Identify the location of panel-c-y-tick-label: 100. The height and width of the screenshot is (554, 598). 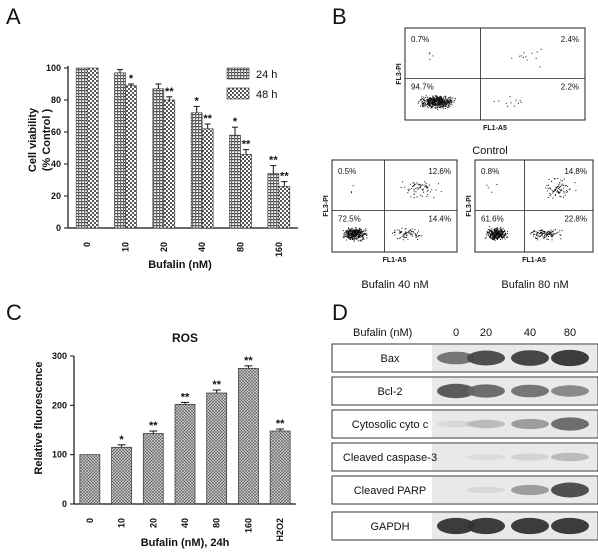
(59, 455).